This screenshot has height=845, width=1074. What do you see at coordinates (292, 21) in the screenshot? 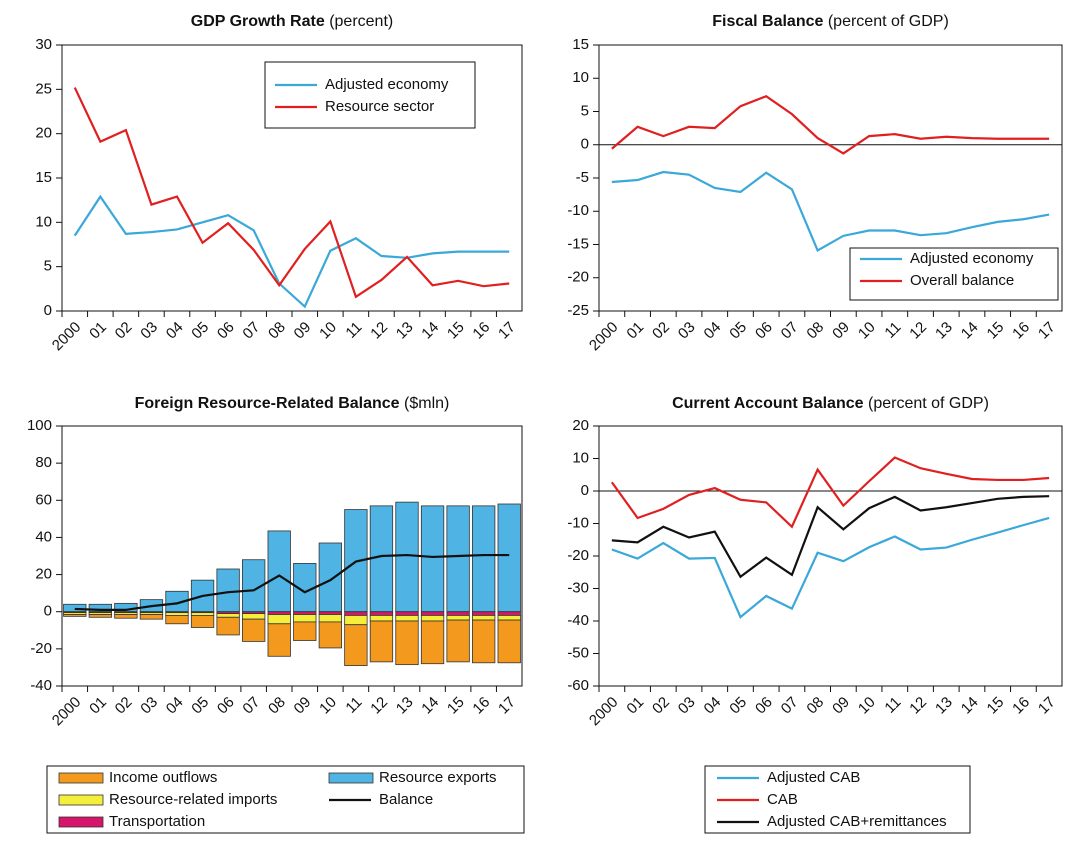
I see `chart-title: GDP Growth Rate (percent)` at bounding box center [292, 21].